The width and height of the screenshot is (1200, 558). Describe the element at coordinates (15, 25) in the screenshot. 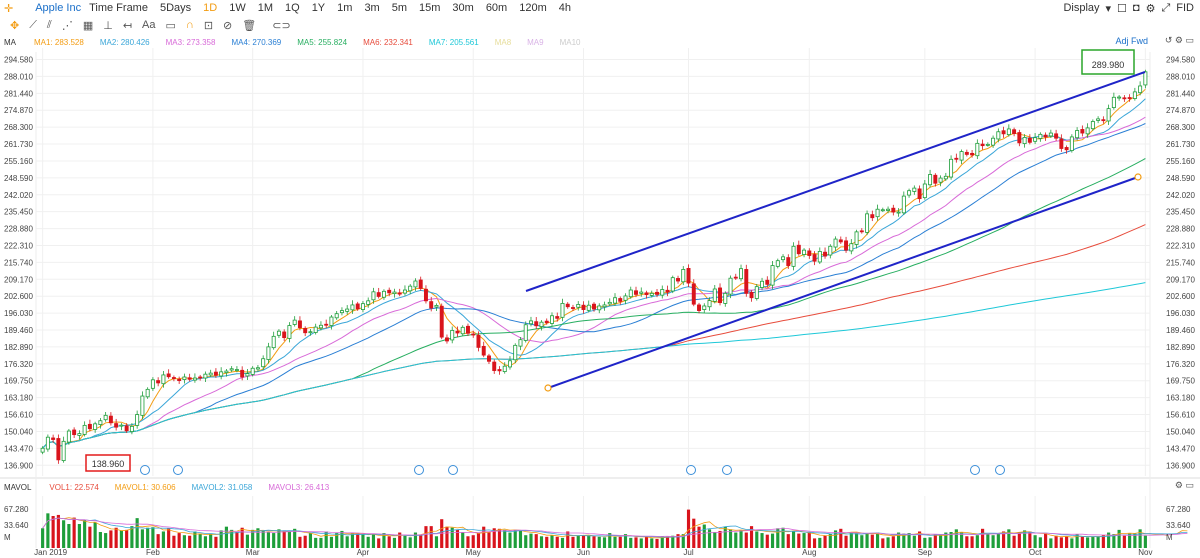

I see `move-icon: ✥` at that location.